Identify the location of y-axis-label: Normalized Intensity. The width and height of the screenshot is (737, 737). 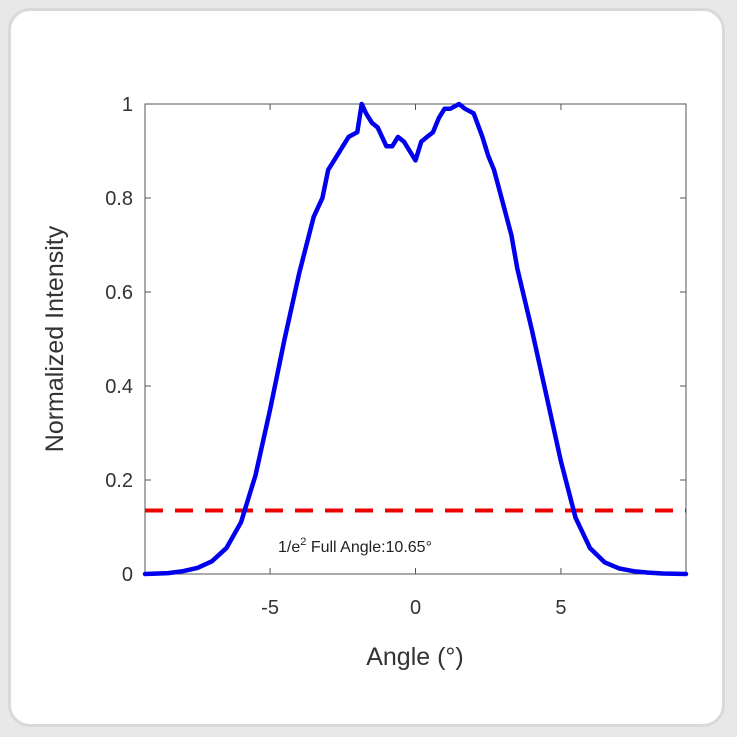
(55, 338).